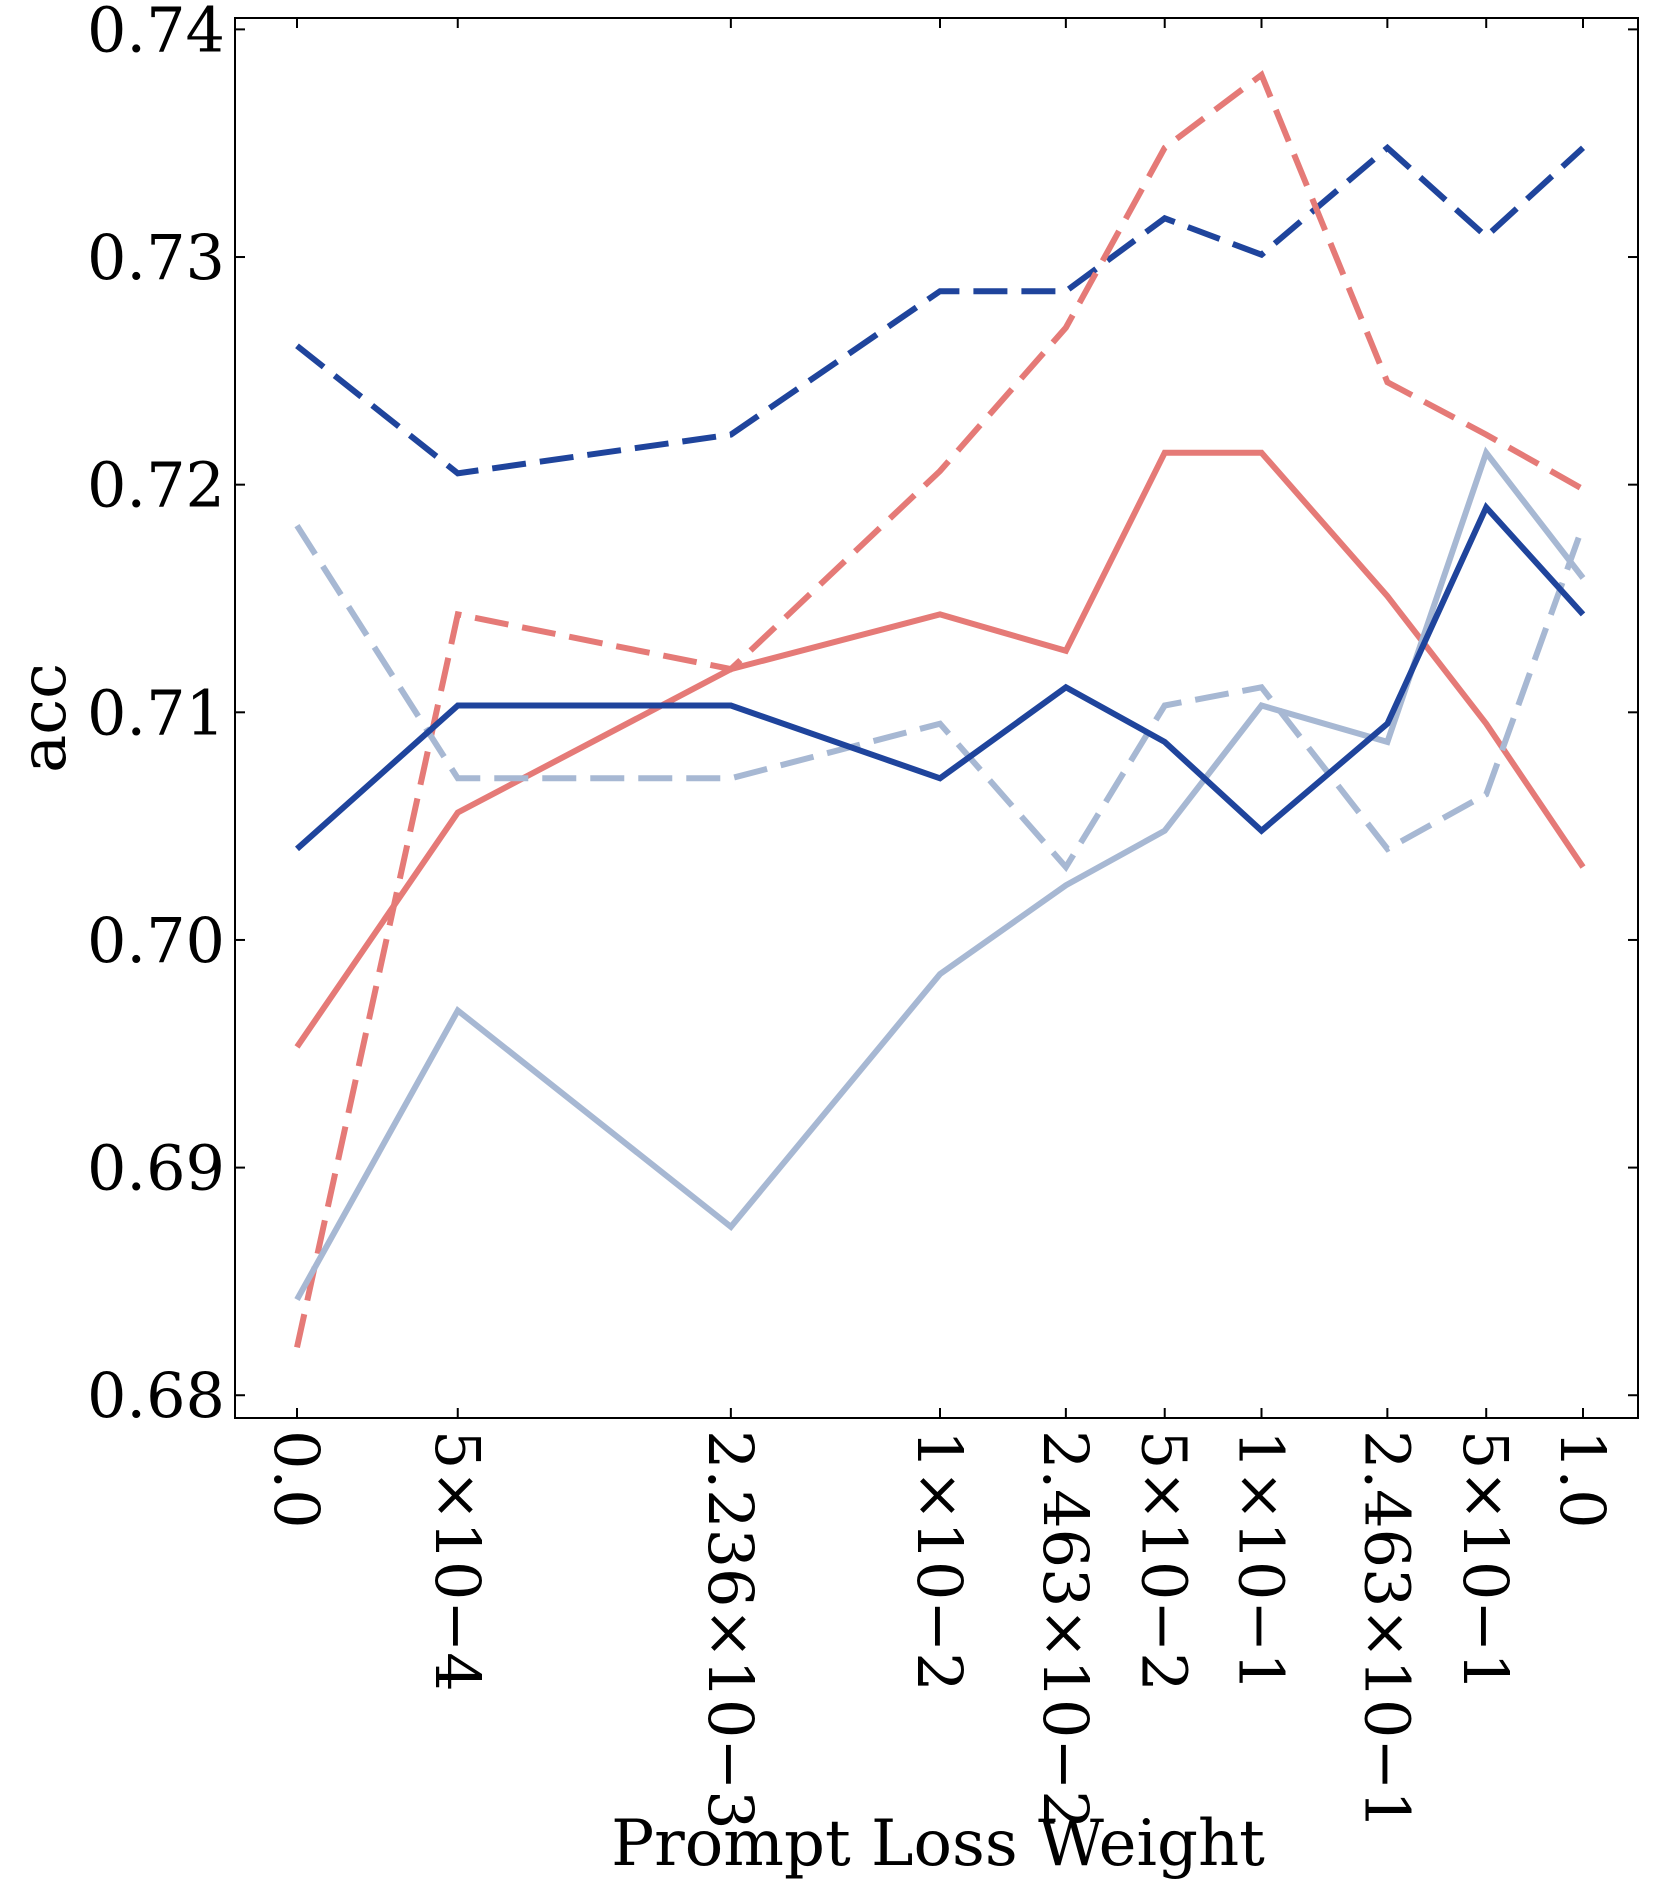 This screenshot has width=1659, height=1888. Describe the element at coordinates (1485, 1561) in the screenshot. I see `x-tick-label: 5×10−1` at that location.